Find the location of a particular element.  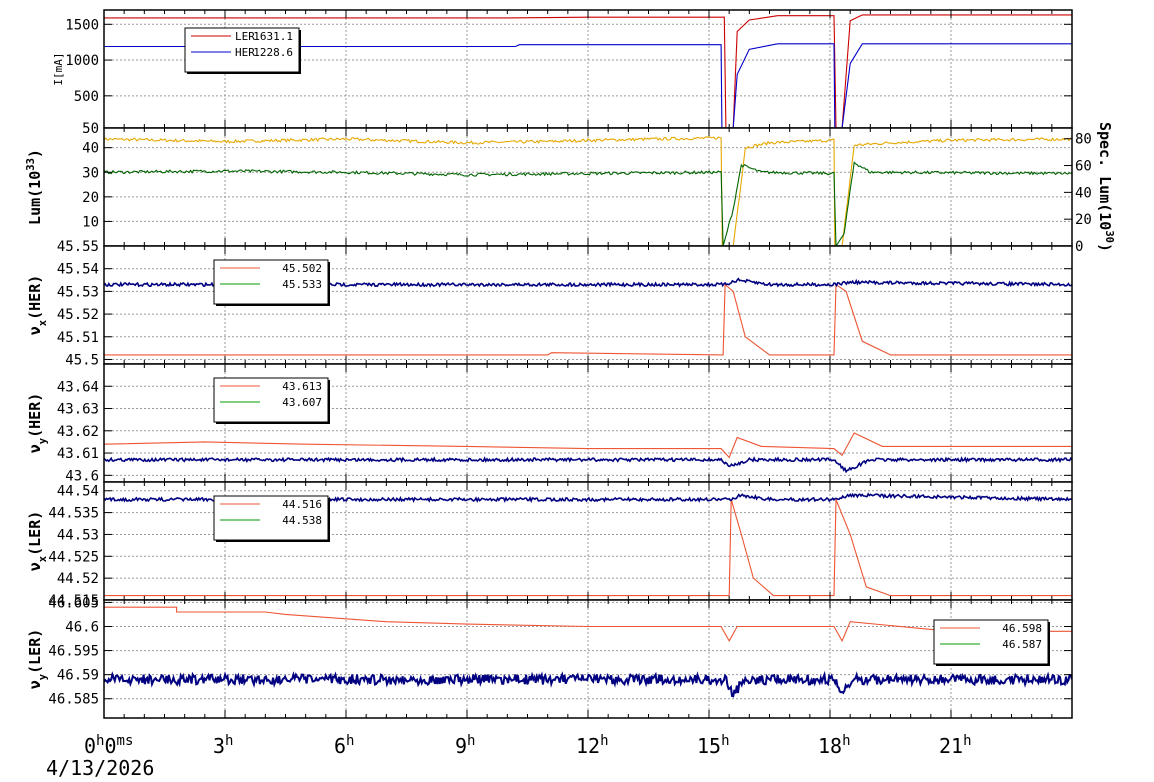

date-label: 4/13/2026 is located at coordinates (100, 768).